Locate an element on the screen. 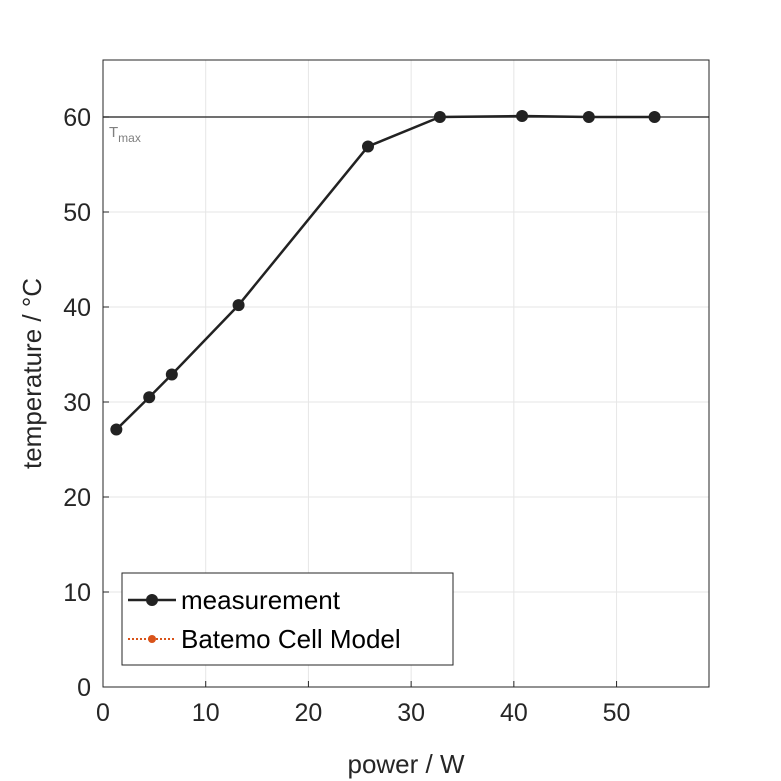  y-axis-label: temperature / °C is located at coordinates (32, 373).